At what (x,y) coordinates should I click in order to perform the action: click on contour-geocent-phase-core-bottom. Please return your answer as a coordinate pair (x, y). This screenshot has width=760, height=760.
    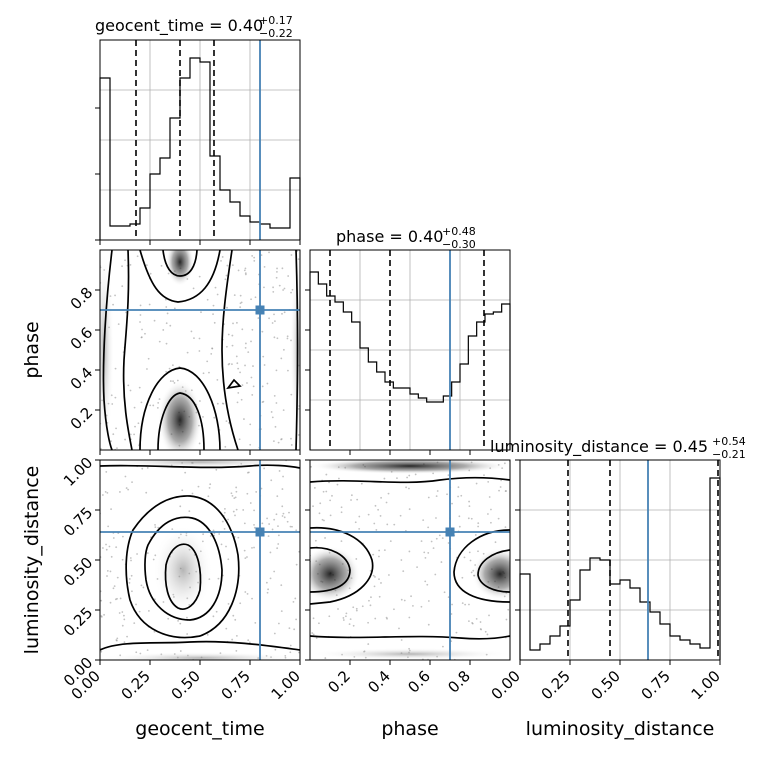
    Looking at the image, I should click on (181, 421).